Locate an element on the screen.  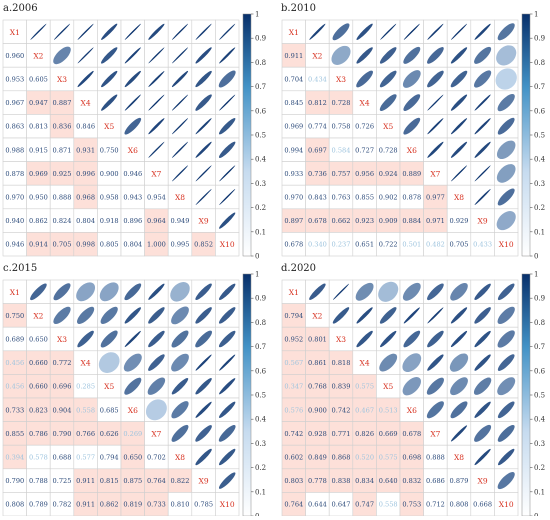
correlation-value: 0.914 is located at coordinates (38, 245).